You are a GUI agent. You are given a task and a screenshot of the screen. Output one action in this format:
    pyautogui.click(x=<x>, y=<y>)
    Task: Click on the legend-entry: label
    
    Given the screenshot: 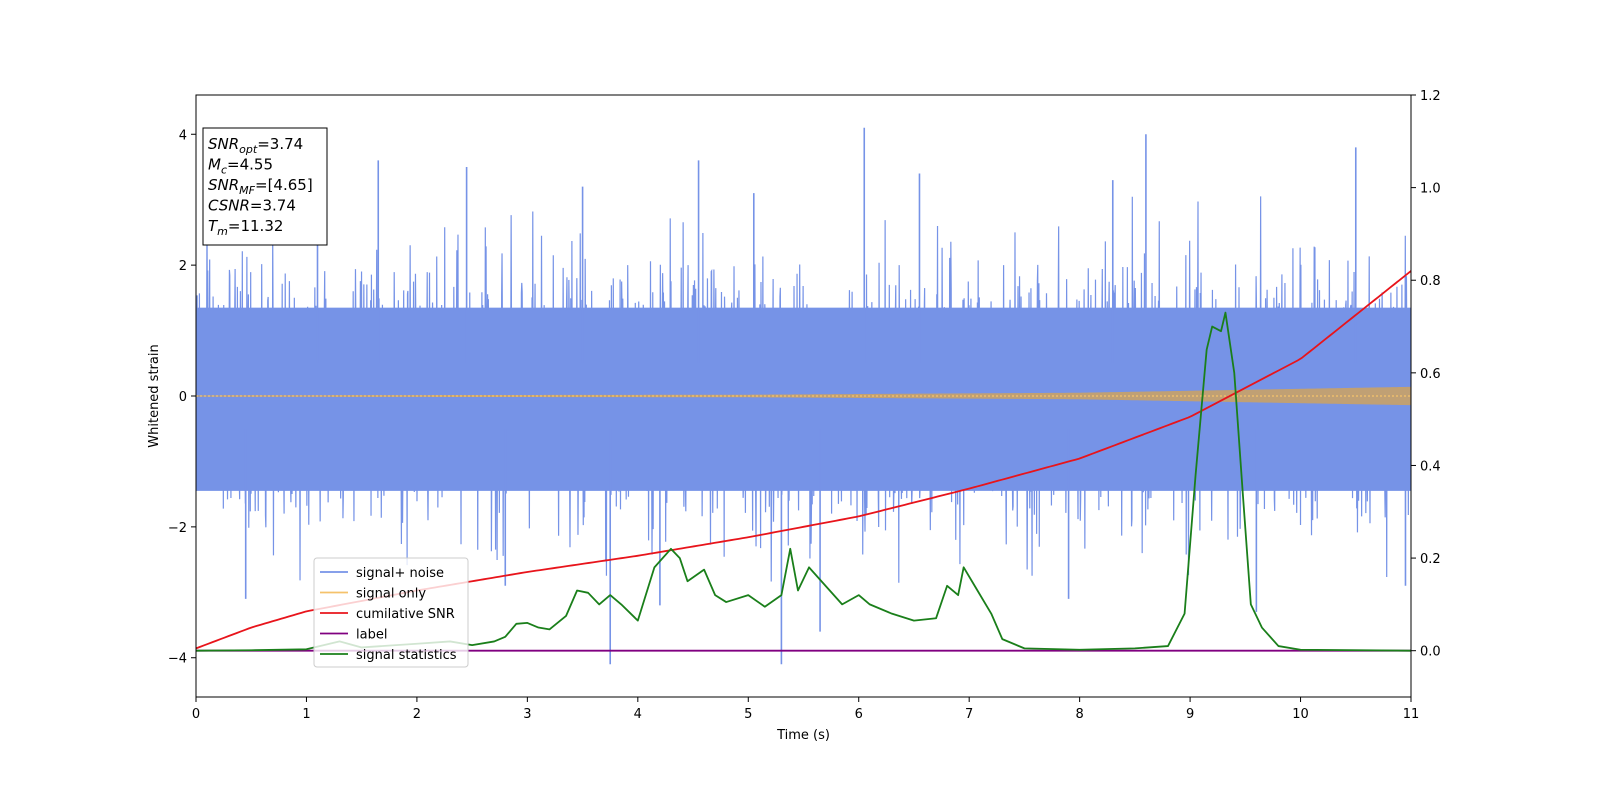 What is the action you would take?
    pyautogui.click(x=371, y=635)
    